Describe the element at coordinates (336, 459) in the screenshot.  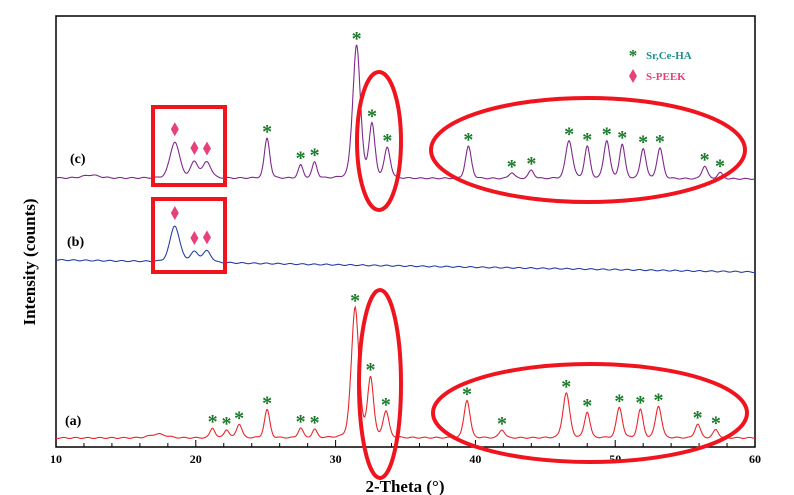
I see `x-tick-label: 30` at that location.